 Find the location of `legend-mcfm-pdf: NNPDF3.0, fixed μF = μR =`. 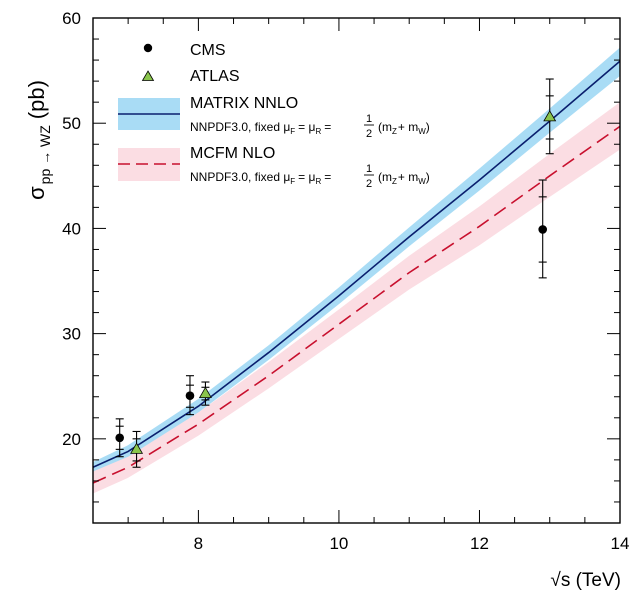

legend-mcfm-pdf: NNPDF3.0, fixed μF = μR = is located at coordinates (260, 178).